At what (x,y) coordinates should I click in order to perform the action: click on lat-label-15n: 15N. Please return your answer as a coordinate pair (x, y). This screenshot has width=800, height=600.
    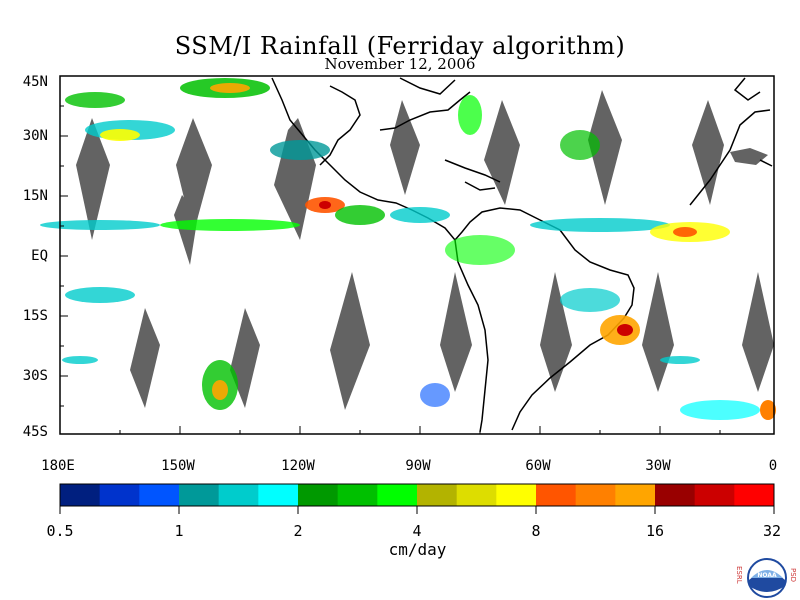
    Looking at the image, I should click on (35, 196).